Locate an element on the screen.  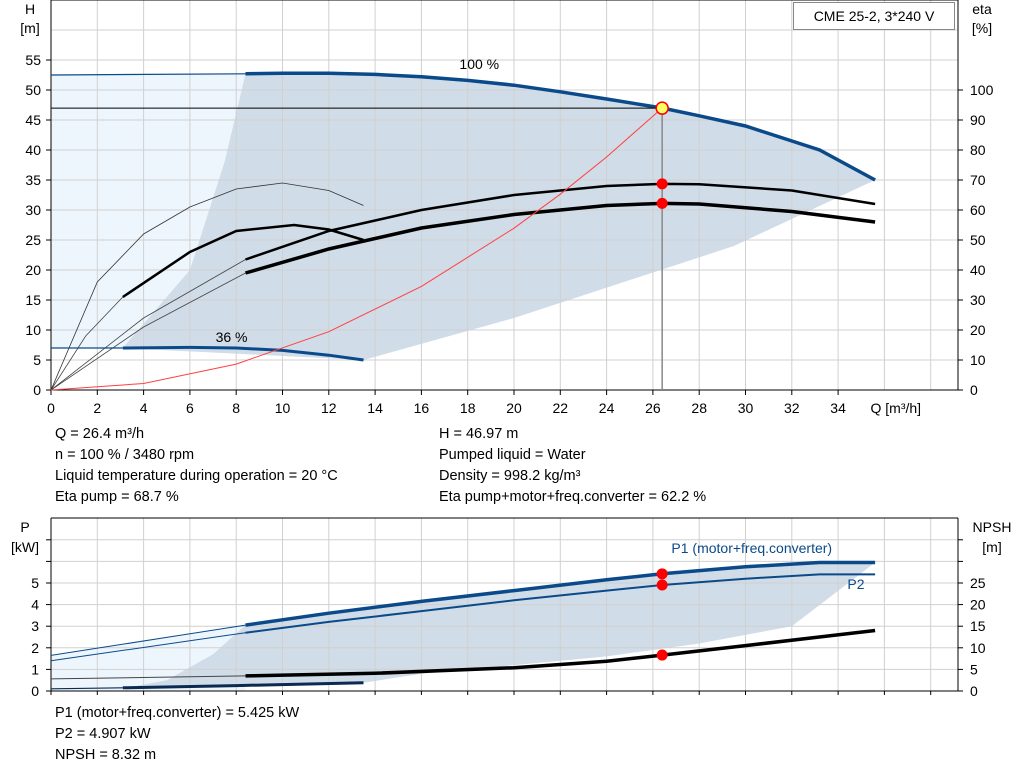
eta-total-36-curve-extrapolated is located at coordinates (87, 343).